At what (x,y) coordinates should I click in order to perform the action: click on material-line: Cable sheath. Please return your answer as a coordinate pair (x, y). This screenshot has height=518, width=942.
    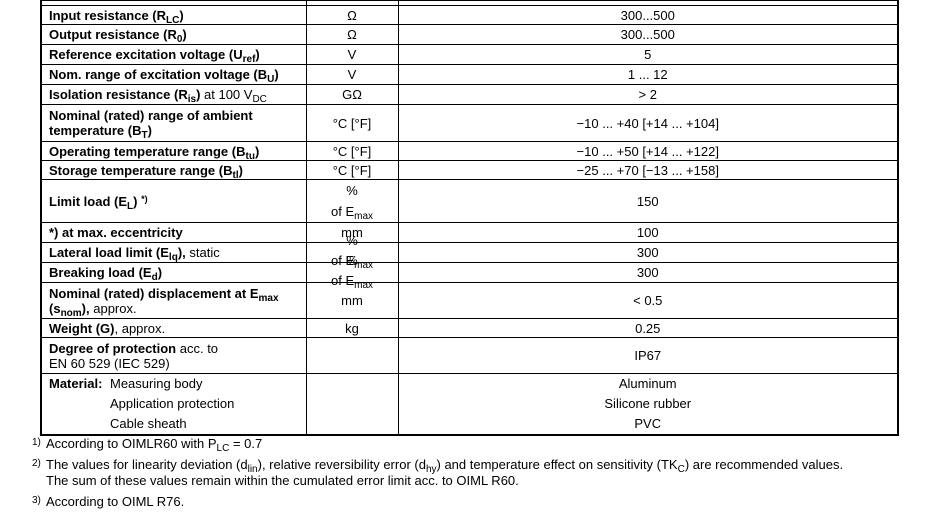
    Looking at the image, I should click on (174, 424).